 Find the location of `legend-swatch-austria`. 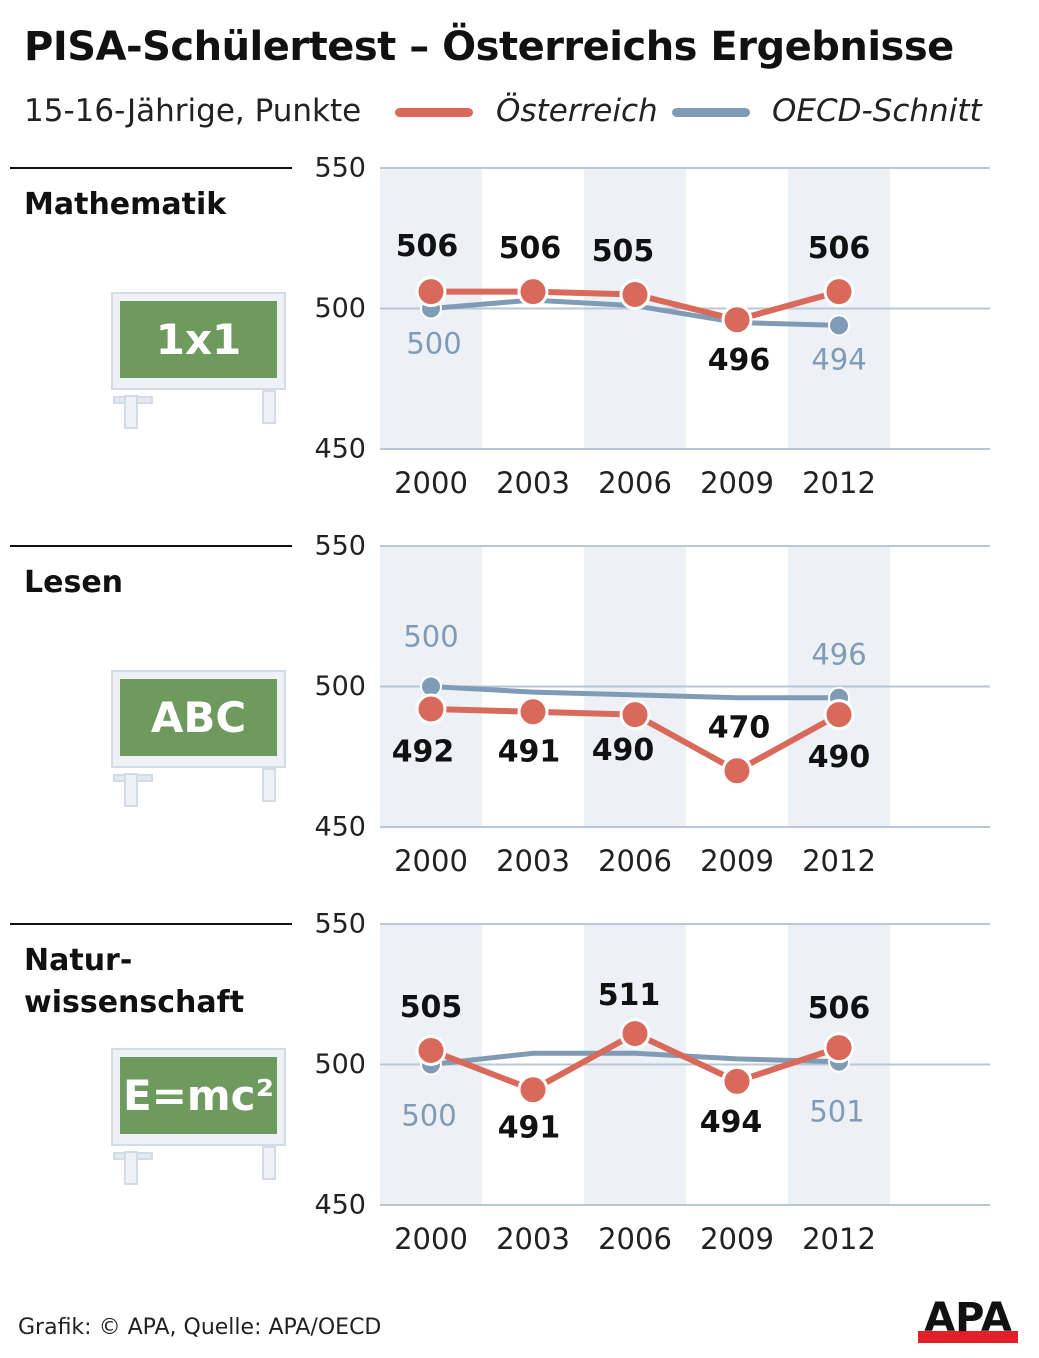

legend-swatch-austria is located at coordinates (434, 112).